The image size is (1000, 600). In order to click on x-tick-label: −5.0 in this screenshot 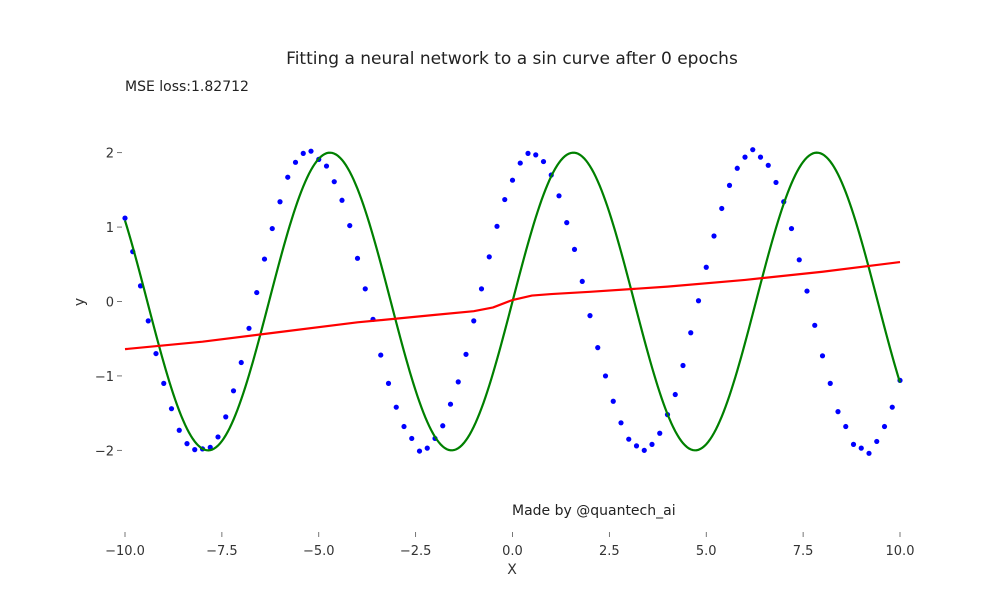, I will do `click(319, 551)`.